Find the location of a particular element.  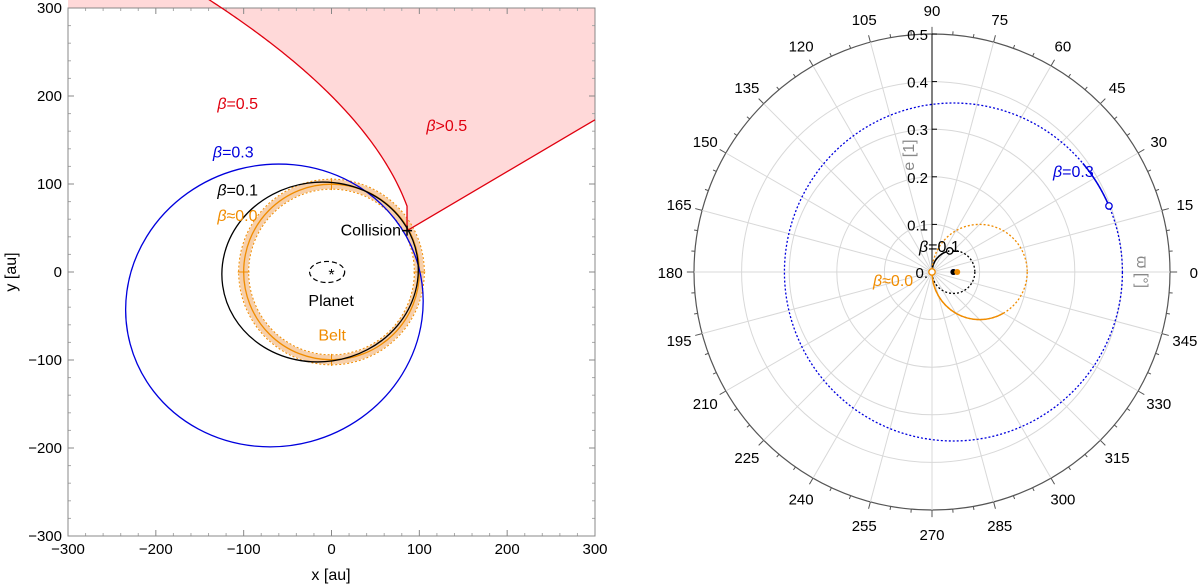

planet-orbit is located at coordinates (327, 272).